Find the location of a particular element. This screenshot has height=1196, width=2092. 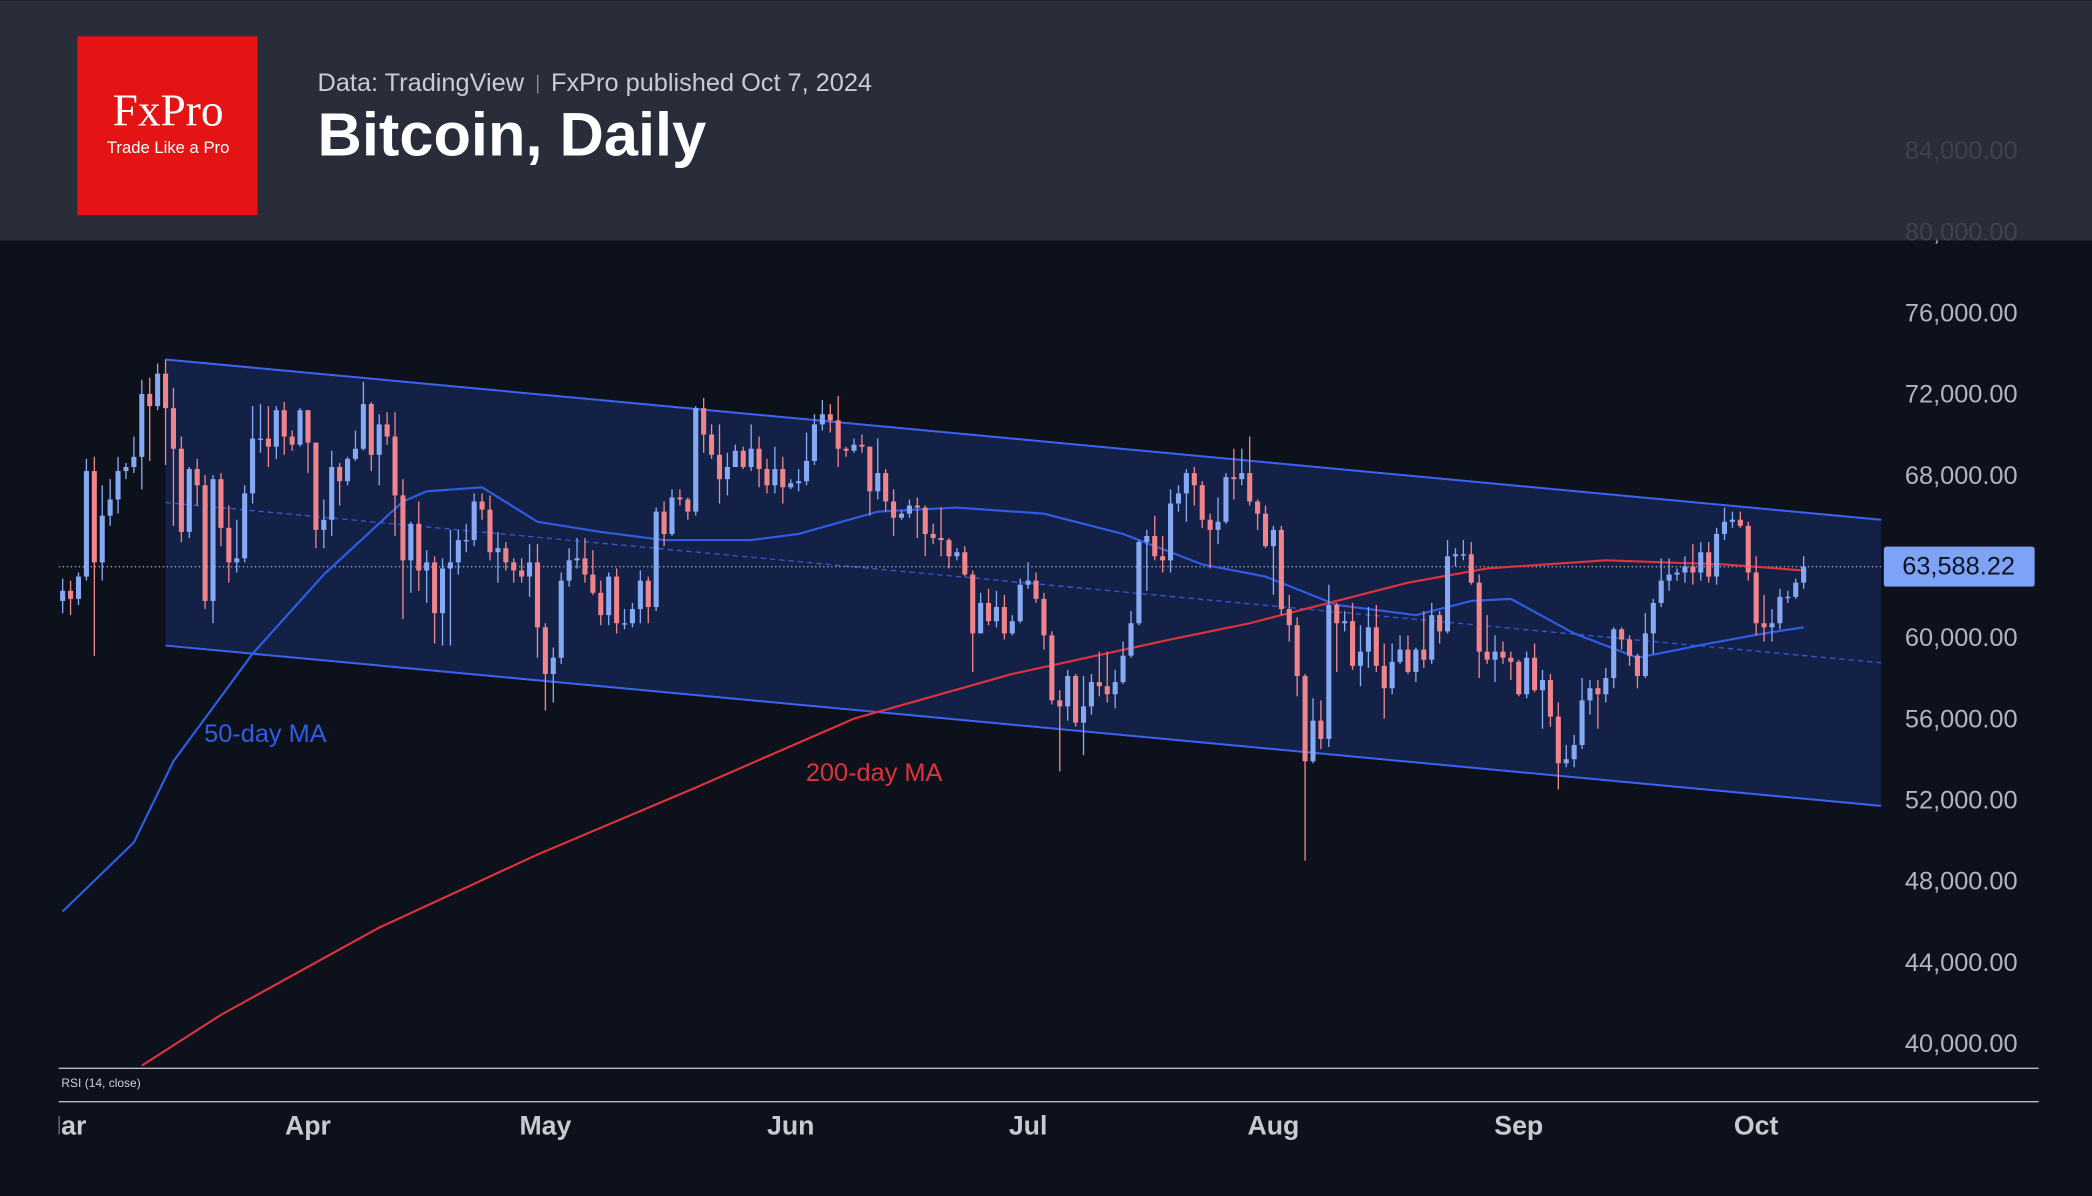

last-price-box is located at coordinates (1959, 566).